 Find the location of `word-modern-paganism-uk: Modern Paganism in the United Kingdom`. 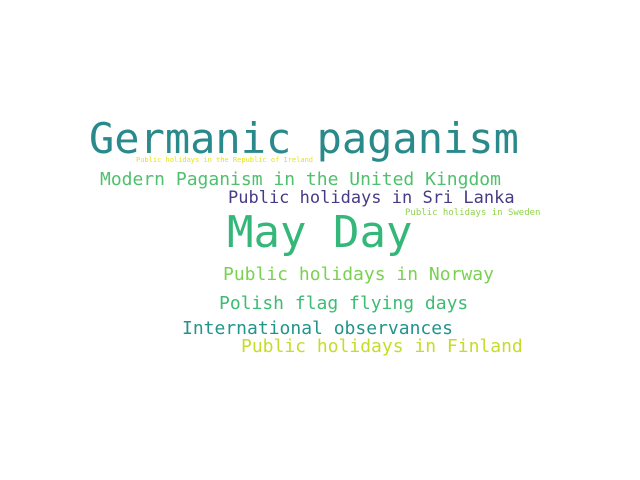

word-modern-paganism-uk: Modern Paganism in the United Kingdom is located at coordinates (300, 179).